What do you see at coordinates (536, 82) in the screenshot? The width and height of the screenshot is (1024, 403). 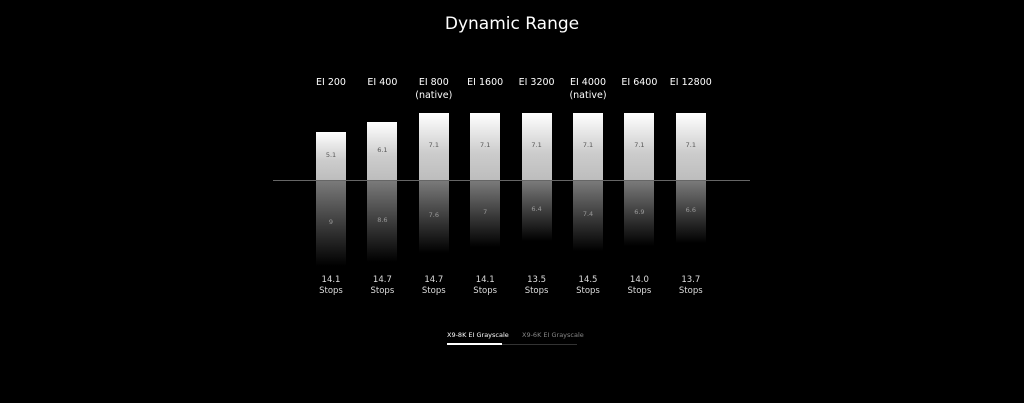 I see `category-label: EI 3200` at bounding box center [536, 82].